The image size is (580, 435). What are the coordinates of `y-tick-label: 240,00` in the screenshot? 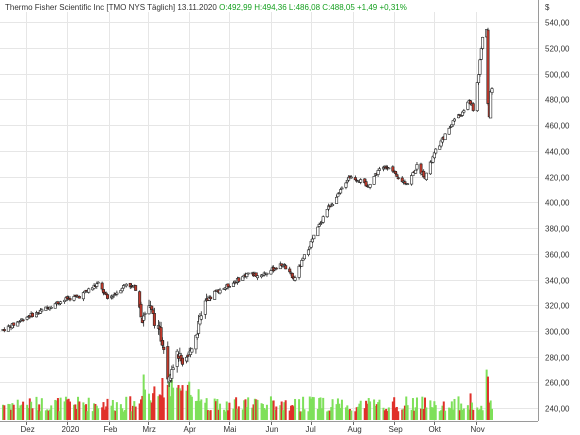 It's located at (557, 409).